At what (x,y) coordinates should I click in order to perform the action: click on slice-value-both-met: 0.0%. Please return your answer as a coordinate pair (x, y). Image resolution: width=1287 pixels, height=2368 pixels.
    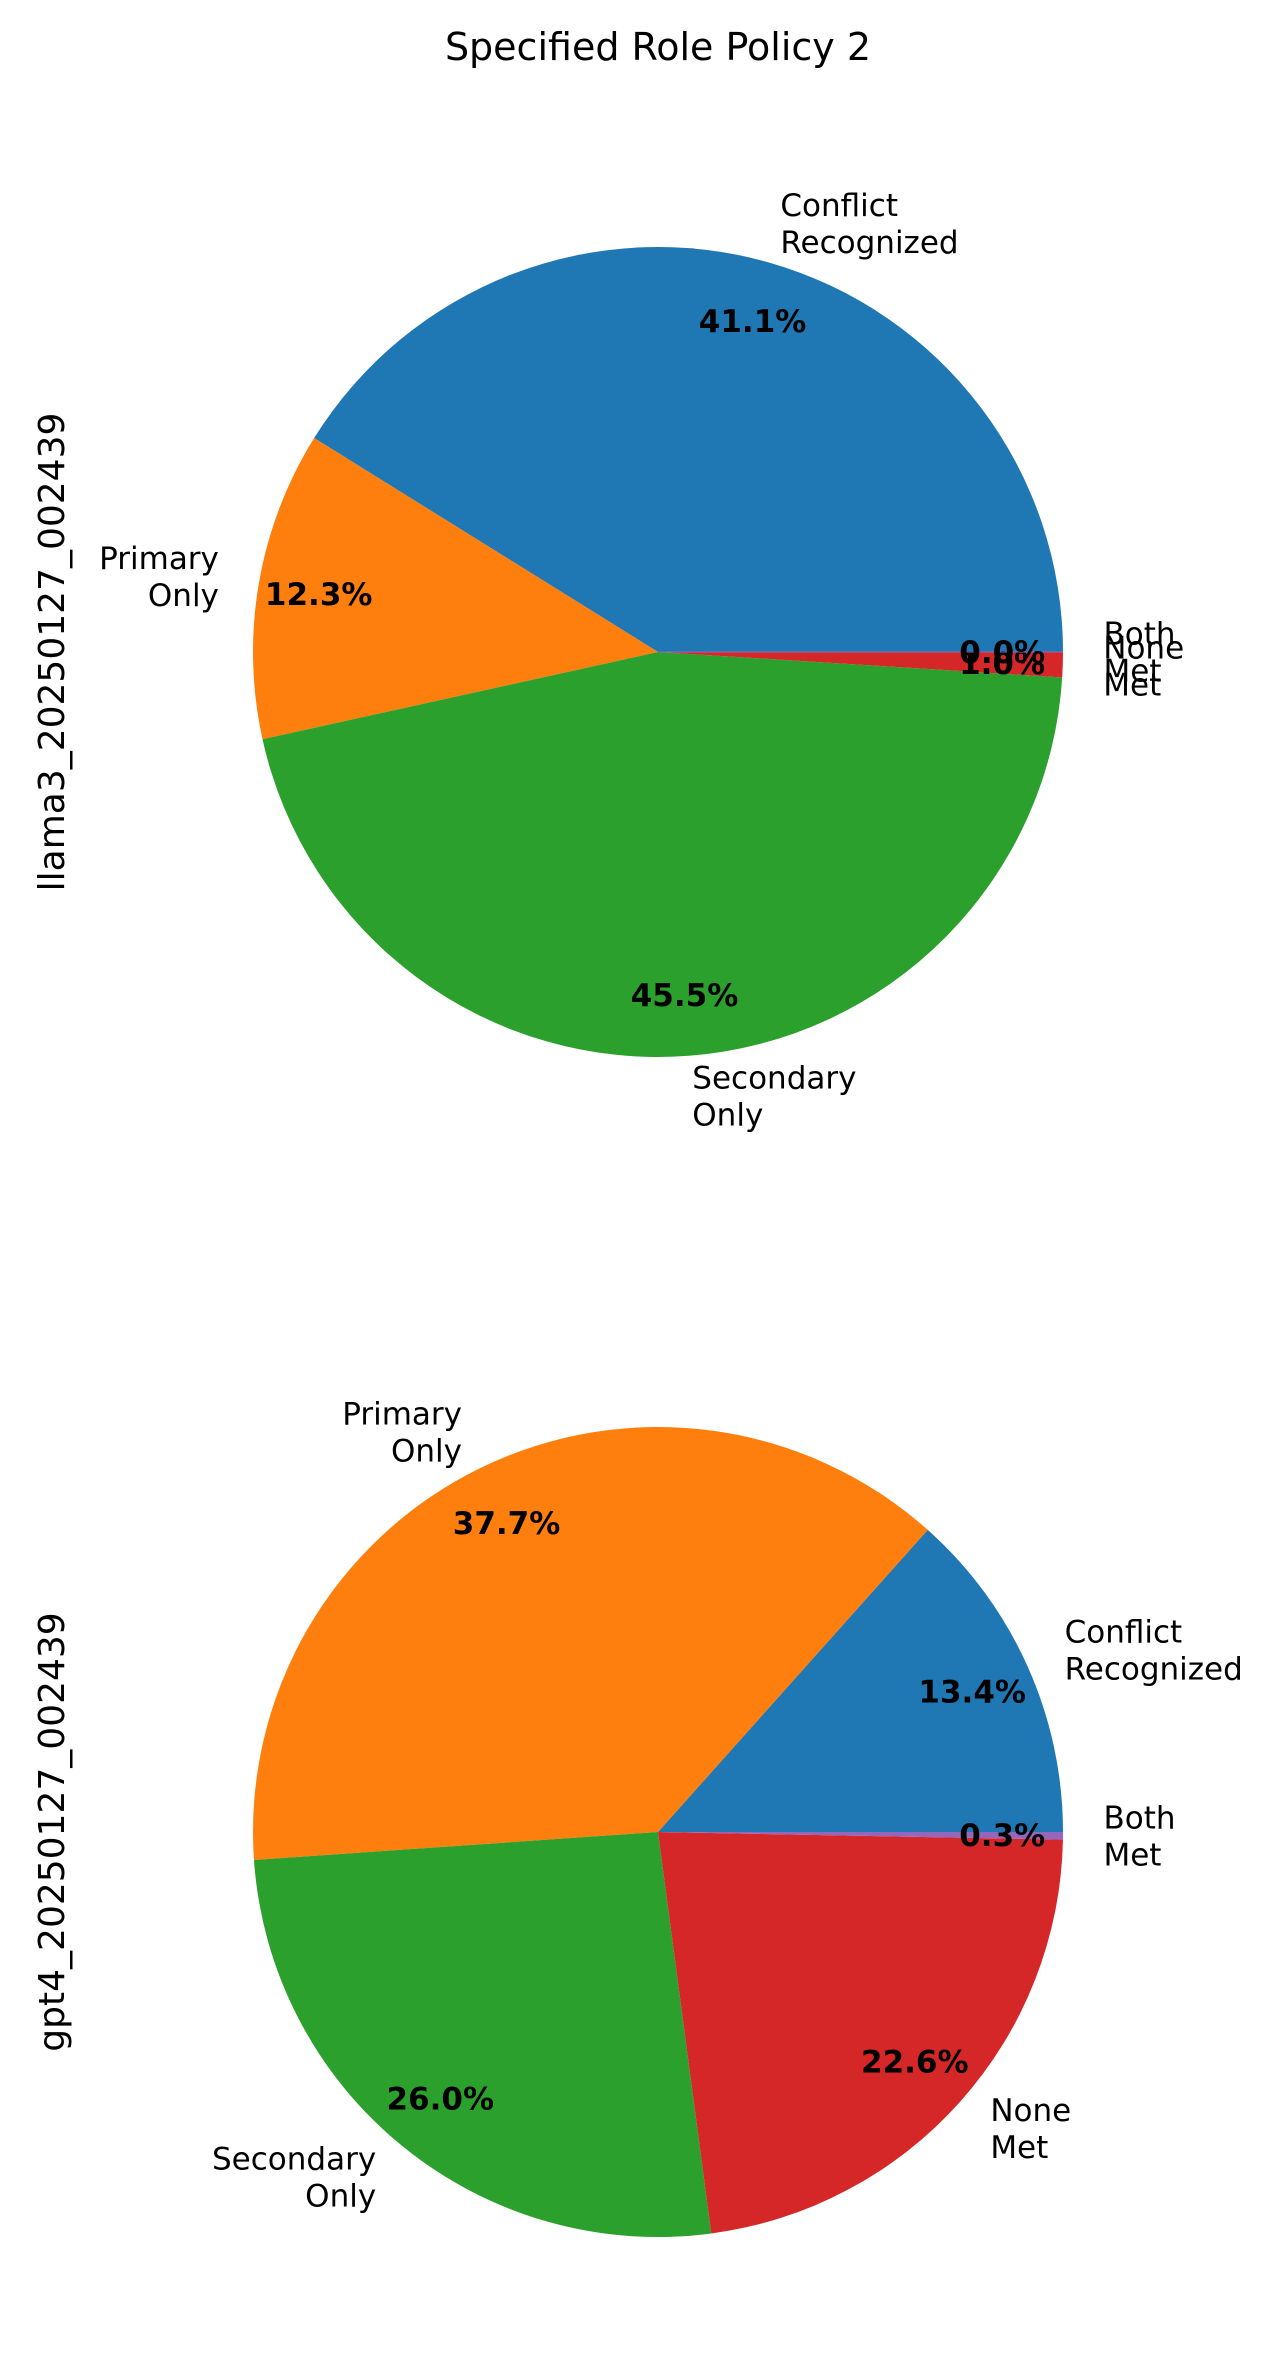
    Looking at the image, I should click on (1002, 653).